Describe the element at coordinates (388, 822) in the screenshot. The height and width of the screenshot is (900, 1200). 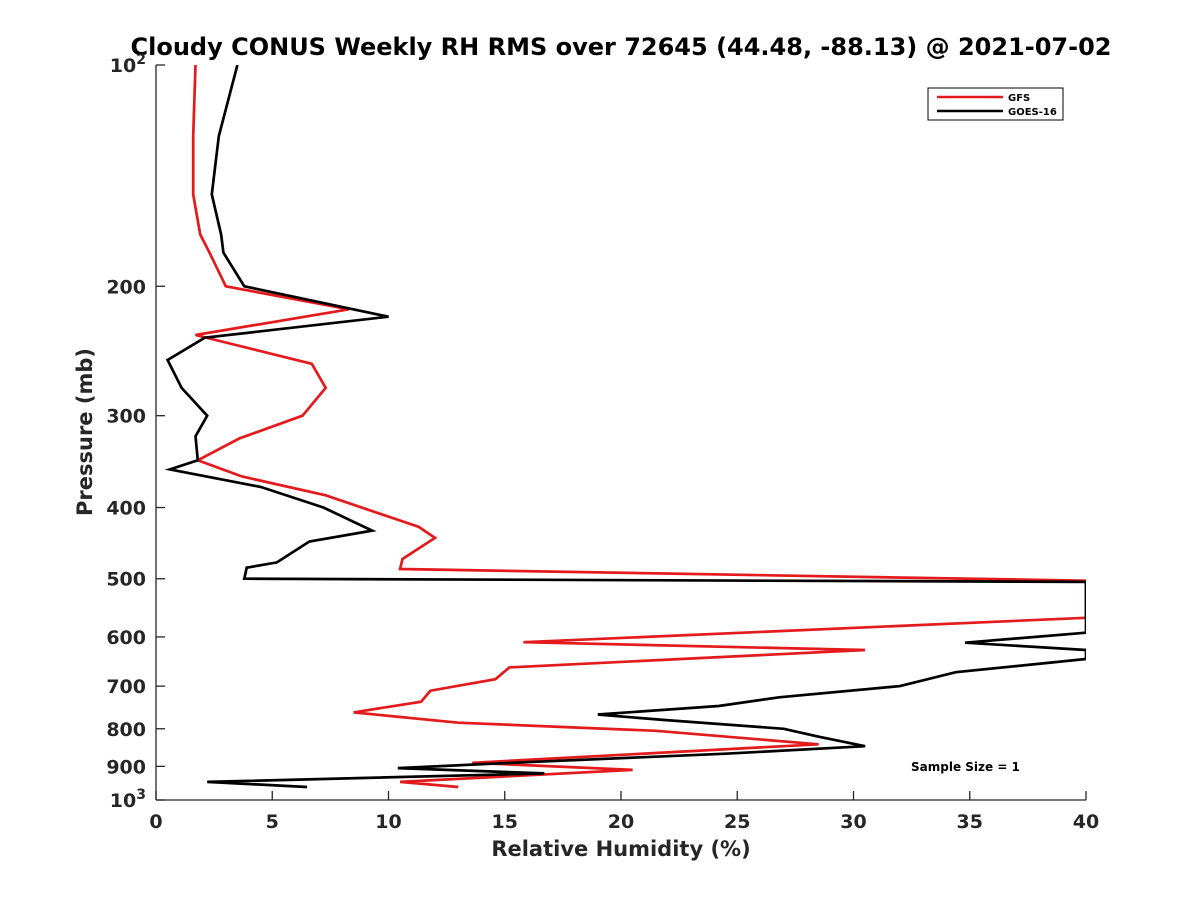
I see `x-tick-label: 10` at that location.